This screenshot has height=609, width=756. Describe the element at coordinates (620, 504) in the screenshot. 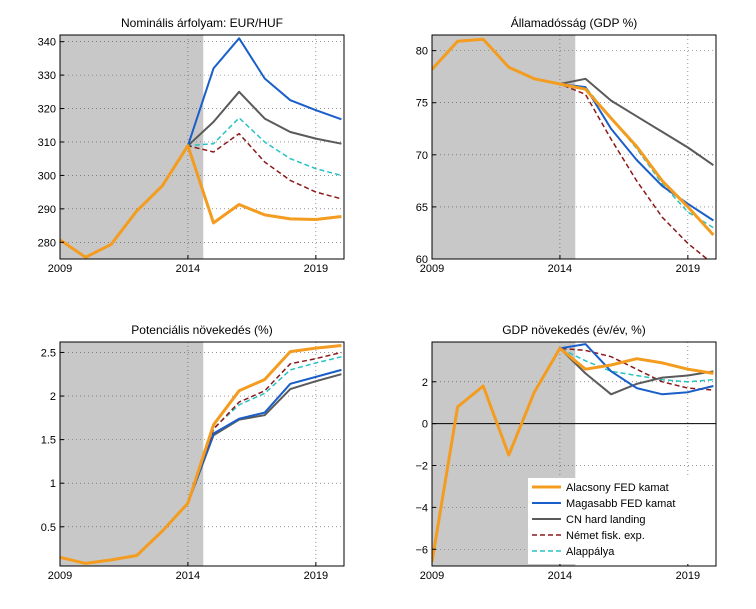

I see `legend-label: Magasabb FED kamat` at that location.